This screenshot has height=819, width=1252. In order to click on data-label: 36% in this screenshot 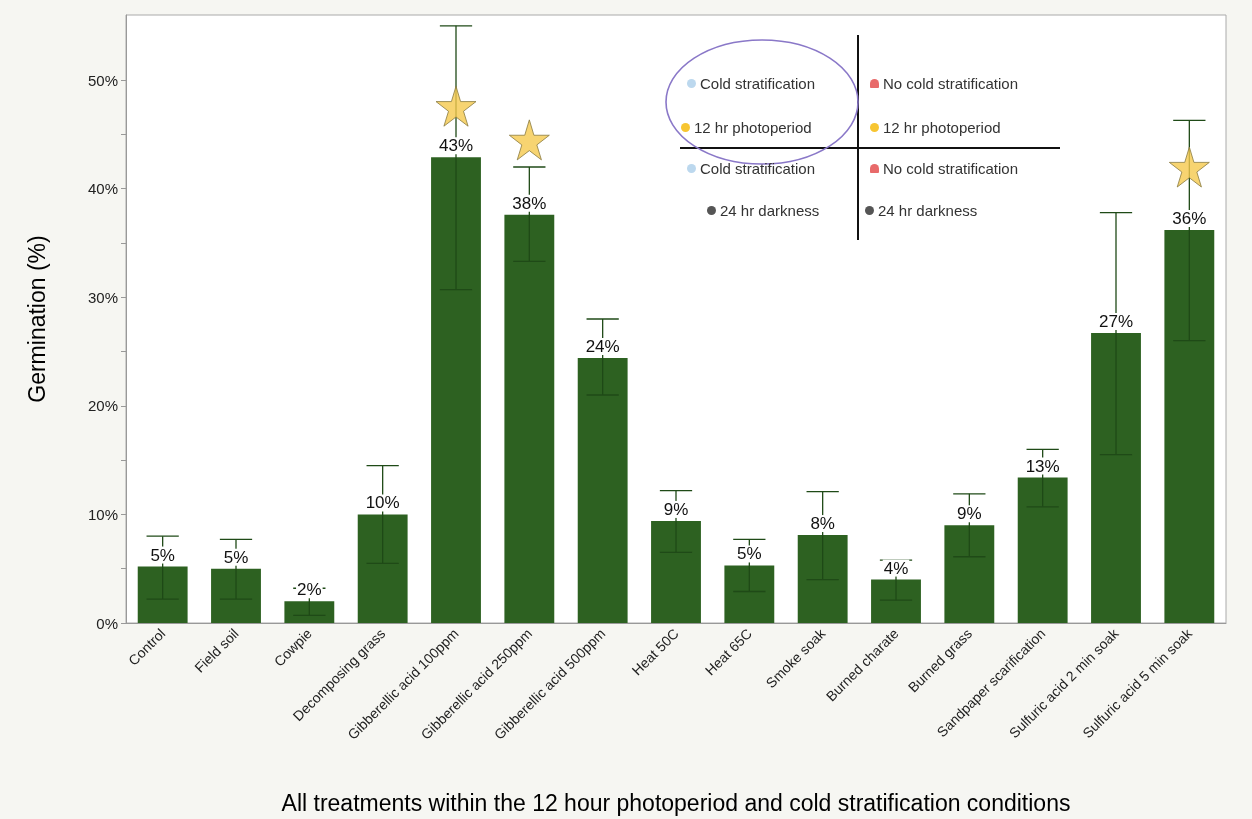, I will do `click(1189, 218)`.